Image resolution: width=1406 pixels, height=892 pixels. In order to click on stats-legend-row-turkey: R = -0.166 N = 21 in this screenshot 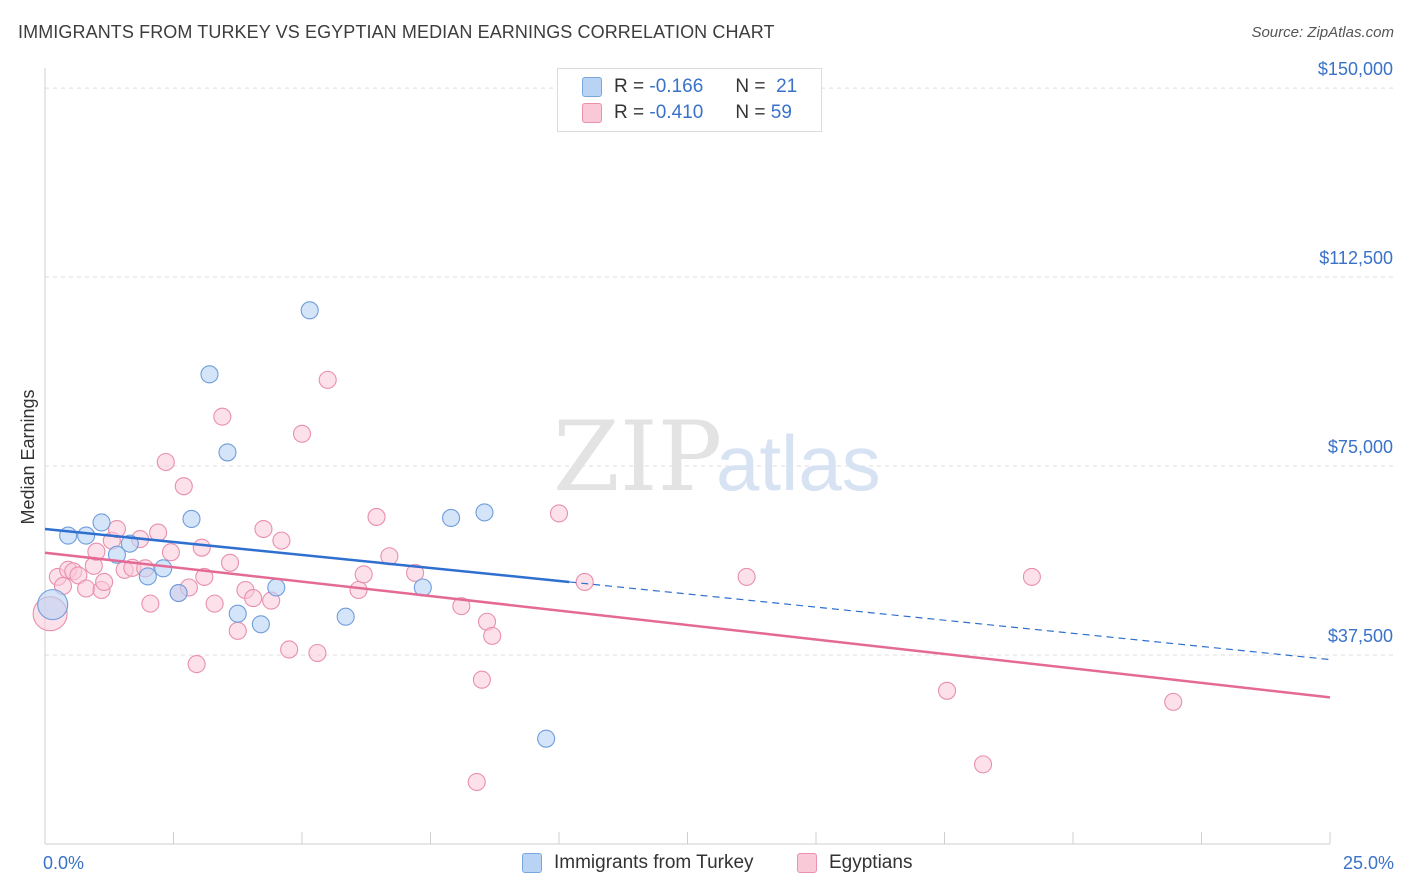, I will do `click(689, 87)`.